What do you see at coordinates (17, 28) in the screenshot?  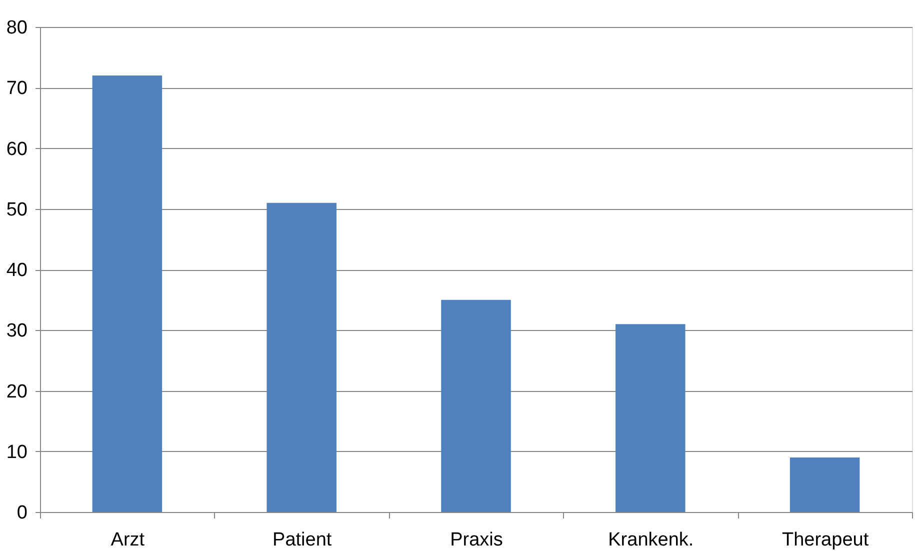 I see `y-tick-label: 80` at bounding box center [17, 28].